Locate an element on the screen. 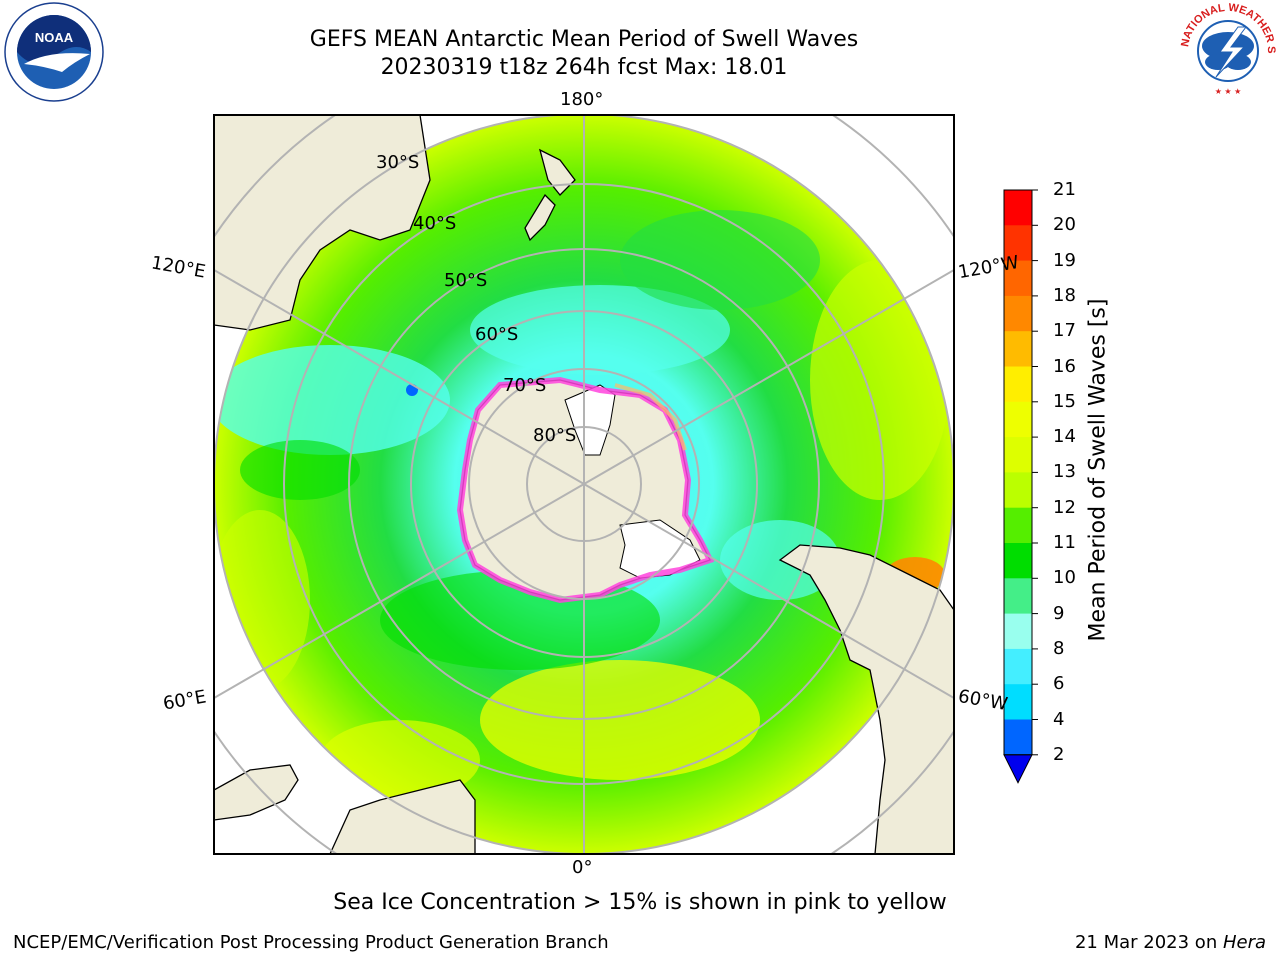 The image size is (1280, 960). colorbar-tick-label: 4 is located at coordinates (1059, 719).